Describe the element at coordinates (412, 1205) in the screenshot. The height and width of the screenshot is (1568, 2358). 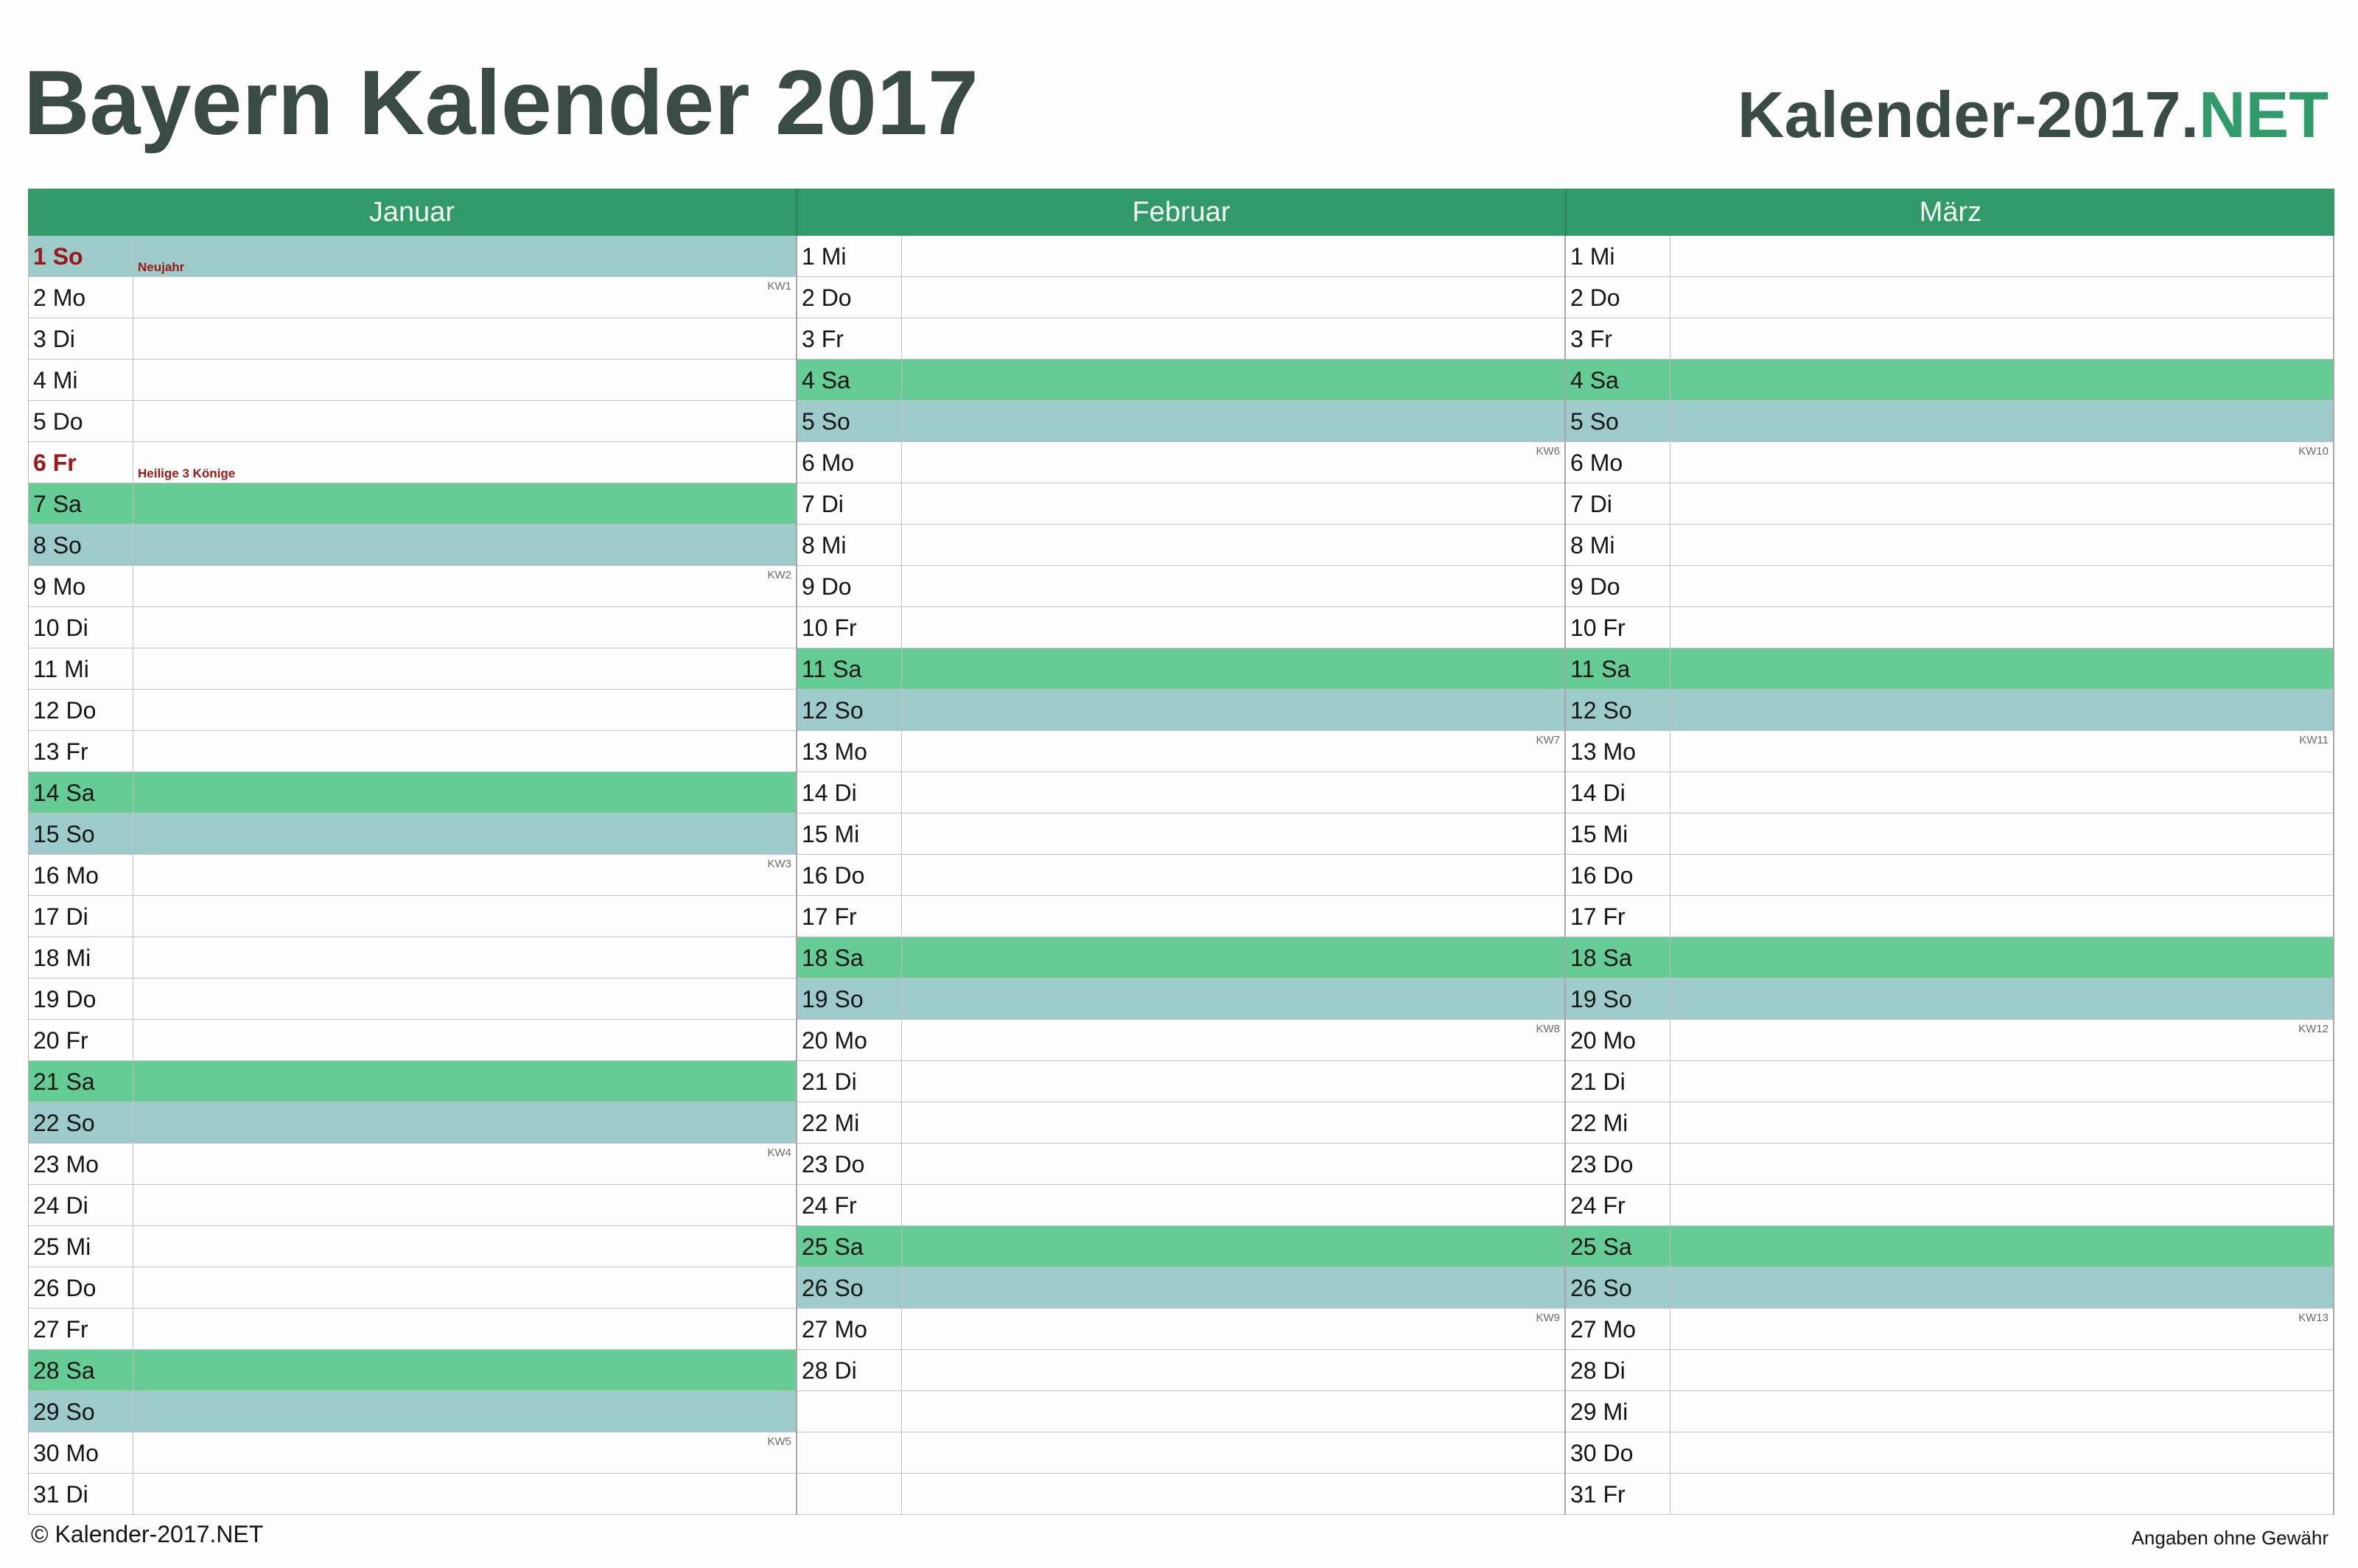
I see `day-row: 24 Di` at that location.